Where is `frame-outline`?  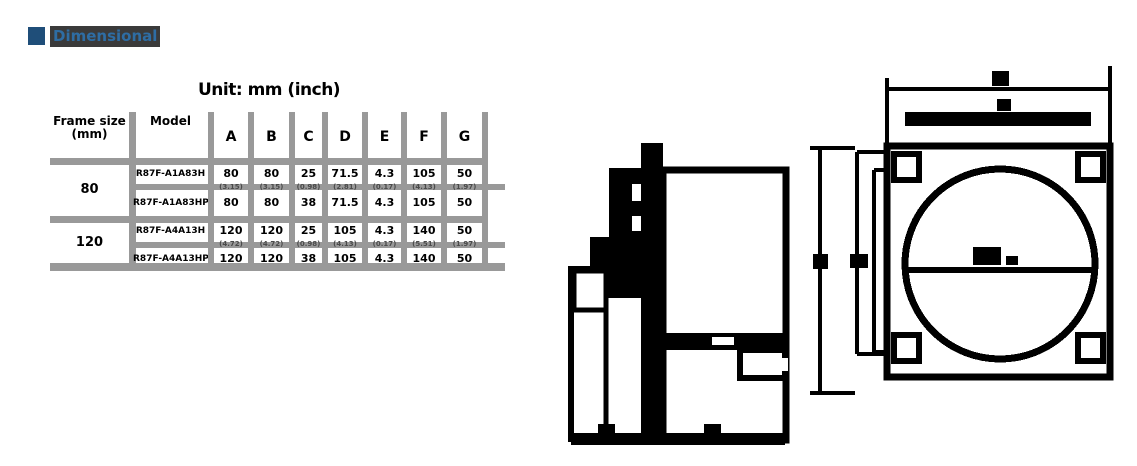 frame-outline is located at coordinates (998, 261).